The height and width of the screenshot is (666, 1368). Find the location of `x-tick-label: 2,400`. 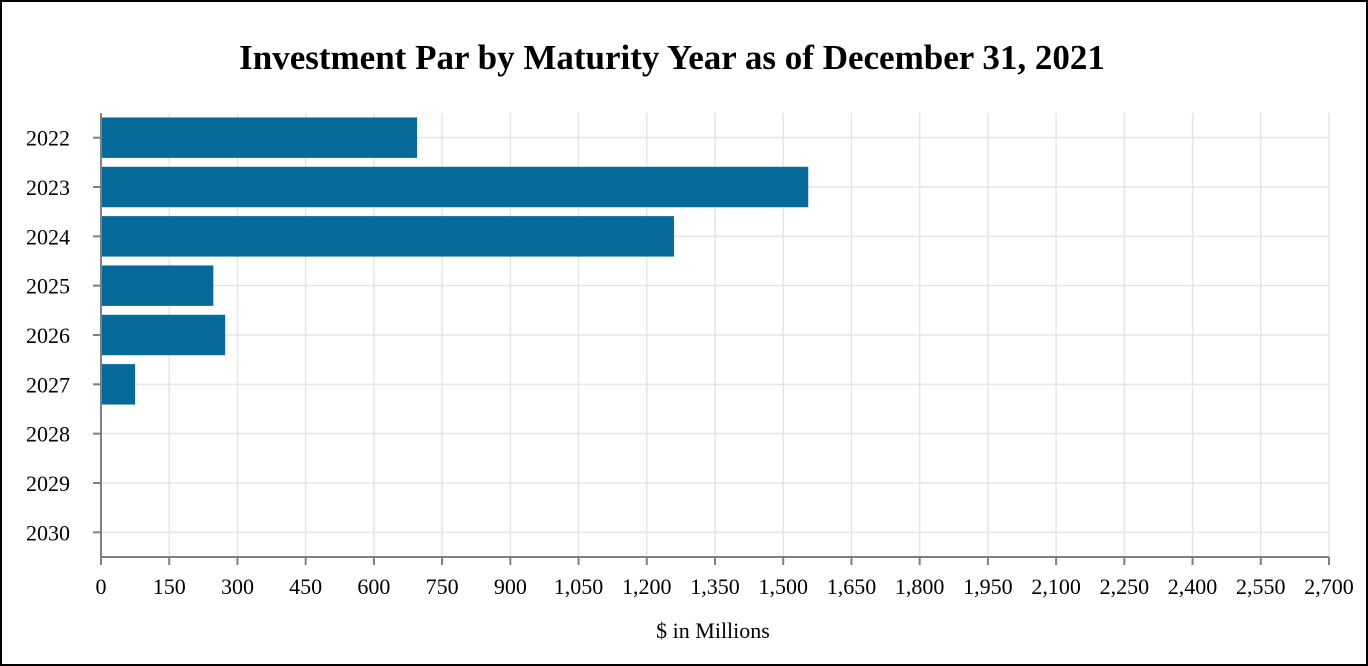

x-tick-label: 2,400 is located at coordinates (1193, 586).